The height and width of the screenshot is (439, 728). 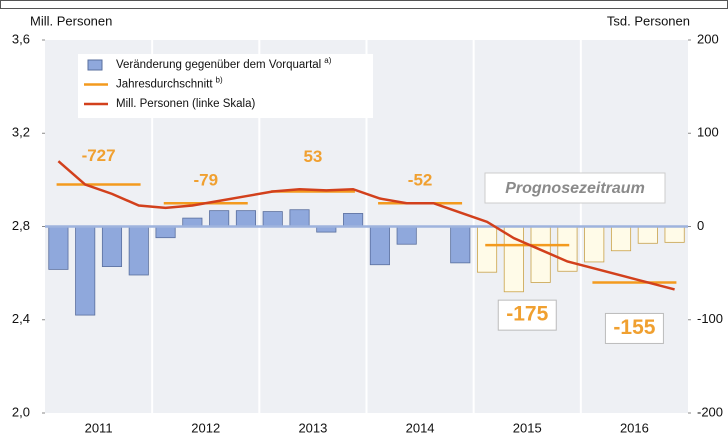 I want to click on legend-name: Veränderung gegenüber dem Vorquartal, so click(x=218, y=65).